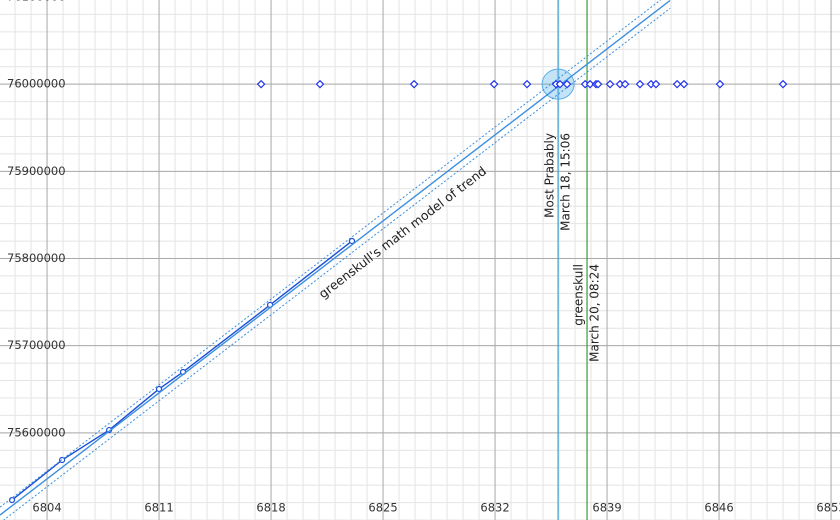  I want to click on y-tick-label: 75600000, so click(36, 432).